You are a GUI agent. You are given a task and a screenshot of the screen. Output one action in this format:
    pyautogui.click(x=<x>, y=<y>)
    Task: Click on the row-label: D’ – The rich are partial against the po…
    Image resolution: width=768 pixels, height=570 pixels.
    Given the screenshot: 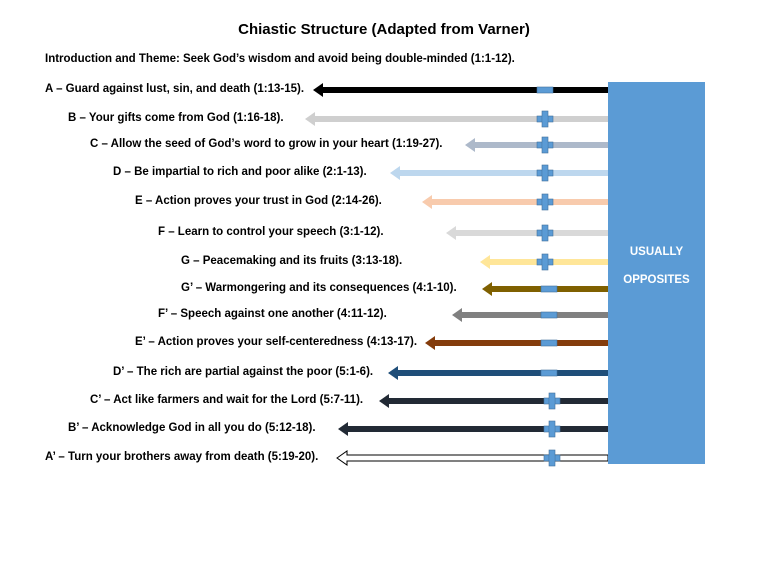 What is the action you would take?
    pyautogui.click(x=243, y=372)
    